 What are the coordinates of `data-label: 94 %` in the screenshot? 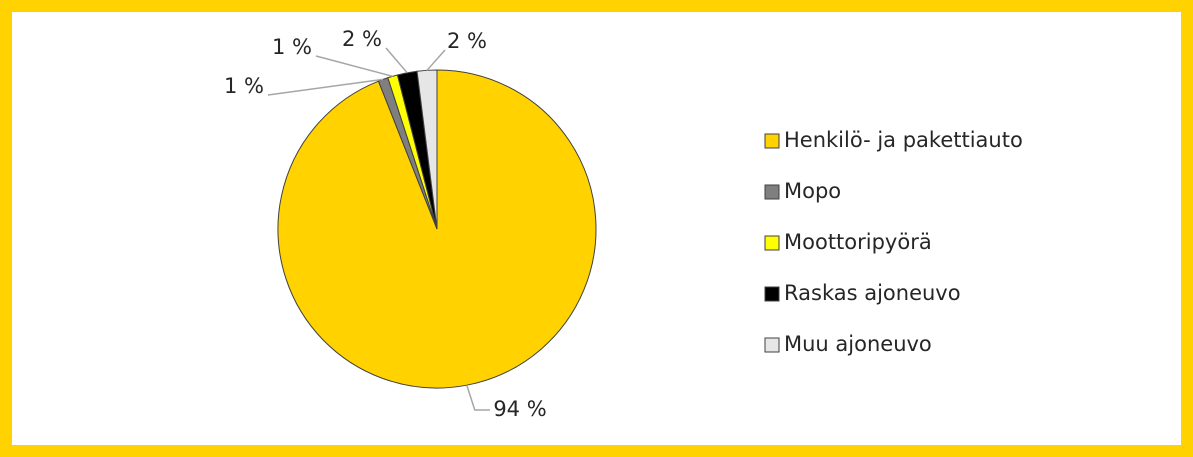 It's located at (519, 409).